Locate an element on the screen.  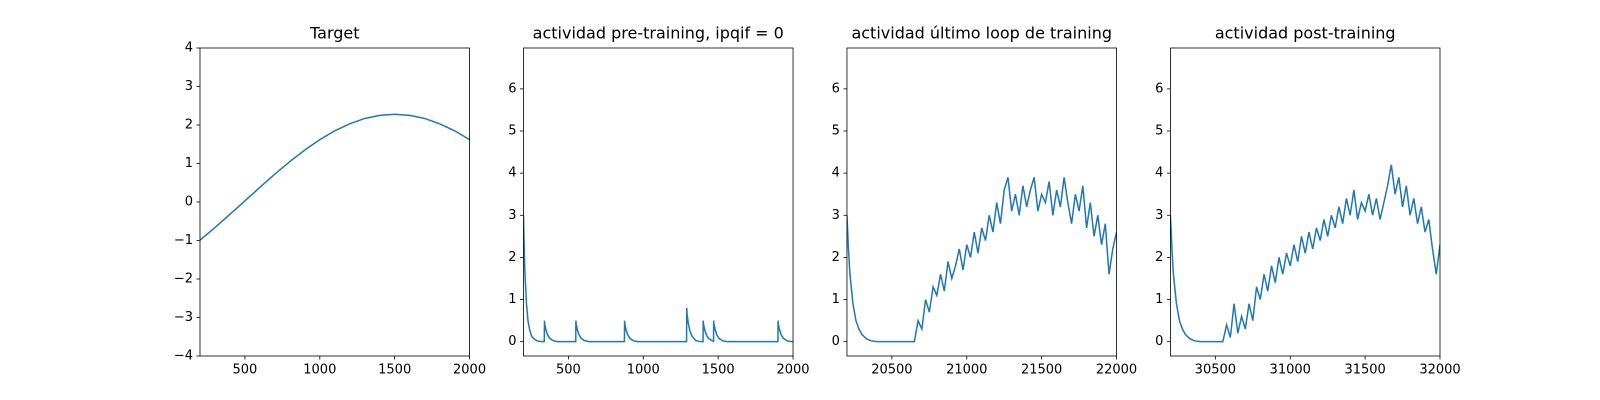
x-tick-label: 30500 is located at coordinates (1215, 370).